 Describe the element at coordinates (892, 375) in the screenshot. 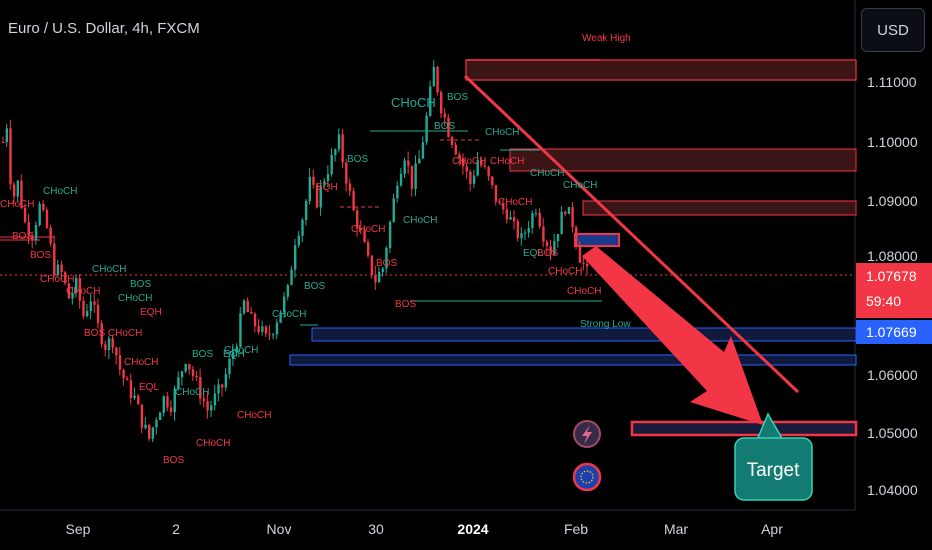

I see `price-tick-label: 1.06000` at that location.